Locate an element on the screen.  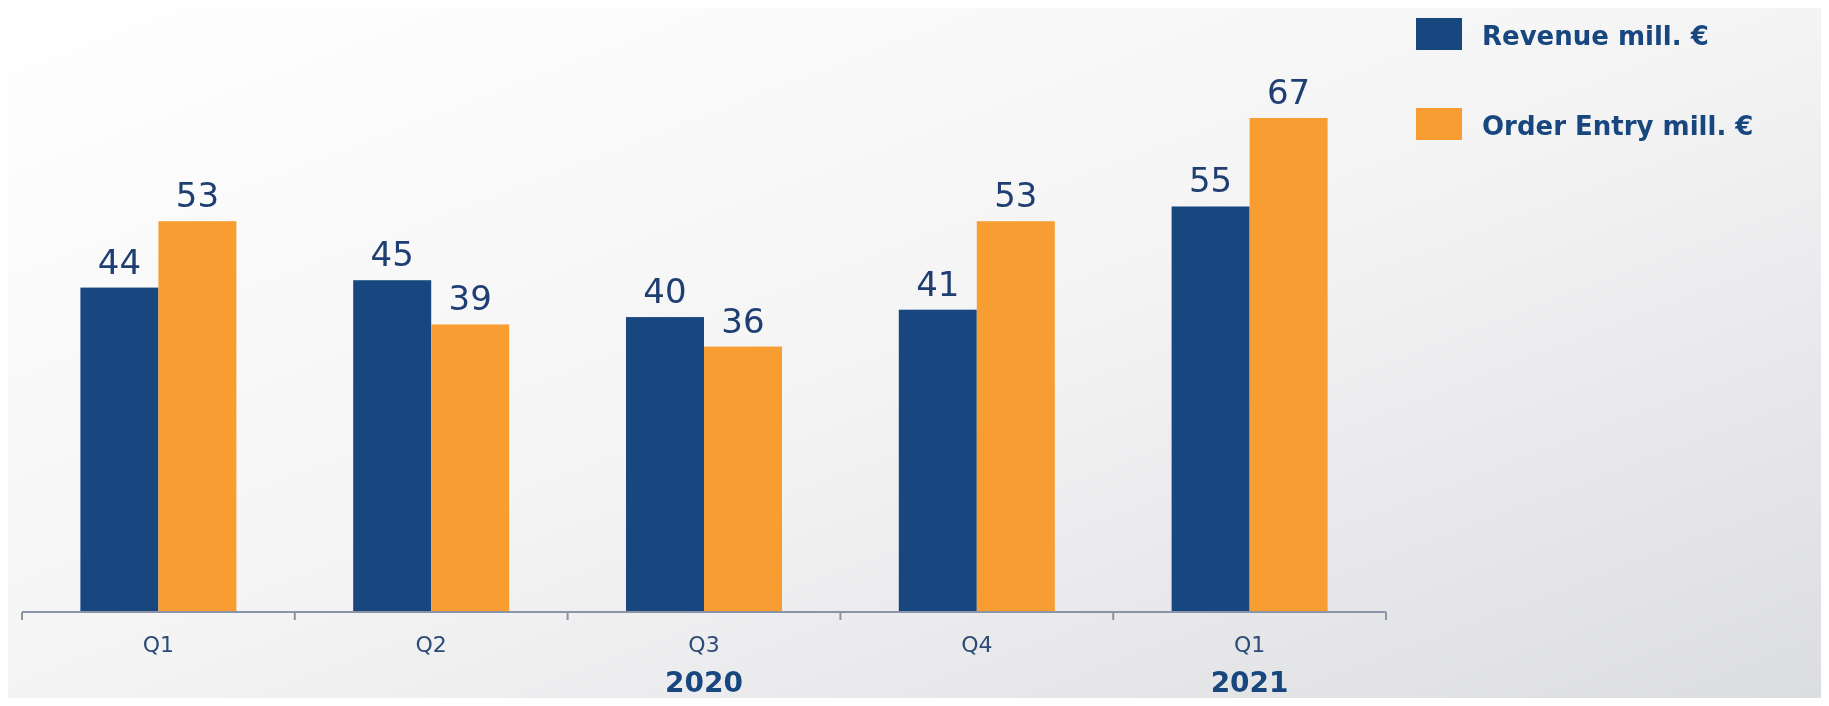
x-tick-label: Q4 is located at coordinates (977, 644).